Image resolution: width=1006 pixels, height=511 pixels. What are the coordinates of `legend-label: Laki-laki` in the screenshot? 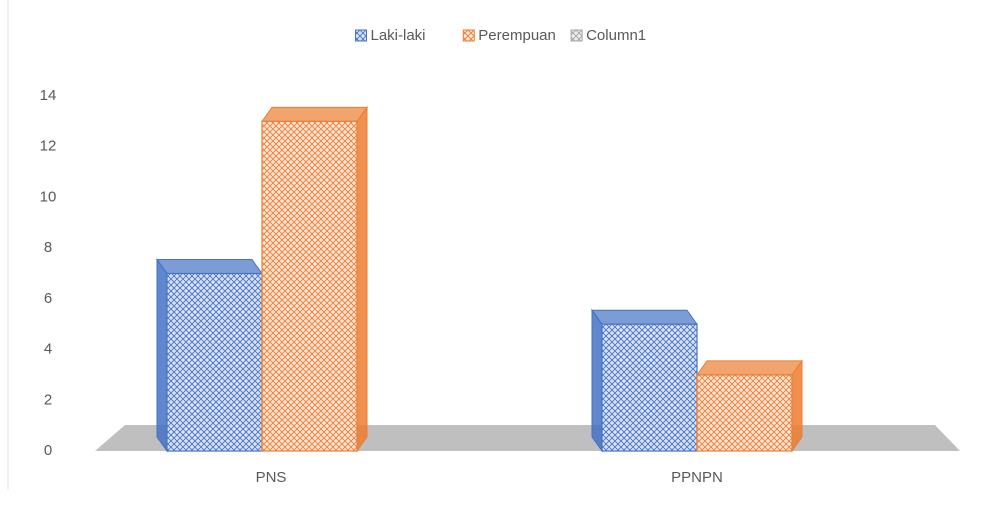 It's located at (398, 35).